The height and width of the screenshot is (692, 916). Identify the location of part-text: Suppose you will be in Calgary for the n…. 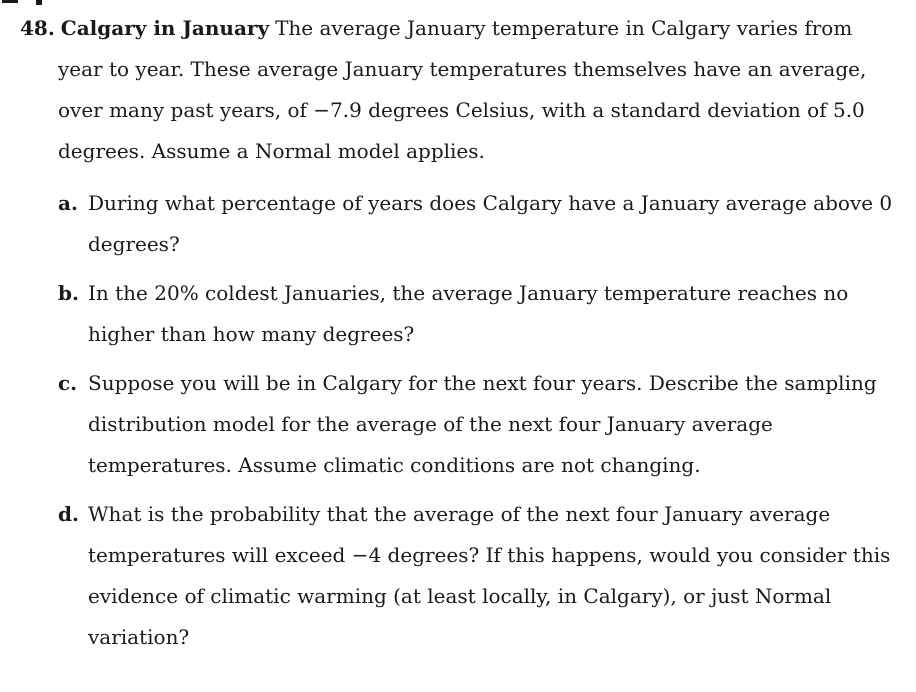
(482, 424).